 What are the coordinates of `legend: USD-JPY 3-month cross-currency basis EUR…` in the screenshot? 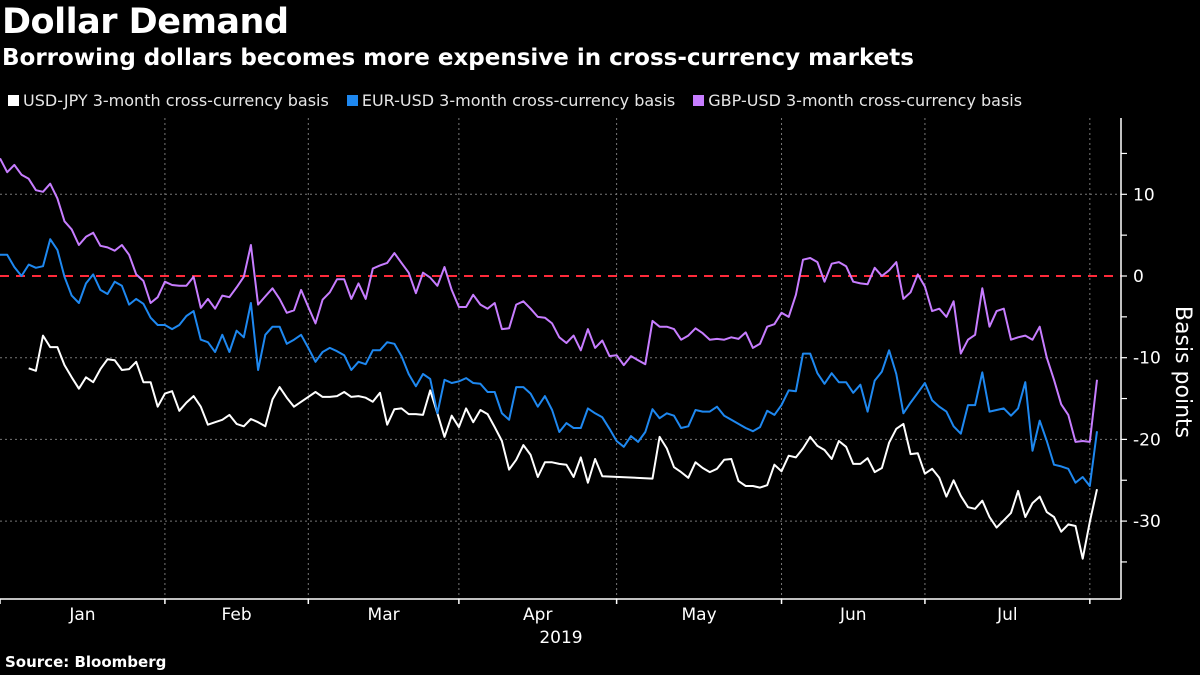 It's located at (515, 100).